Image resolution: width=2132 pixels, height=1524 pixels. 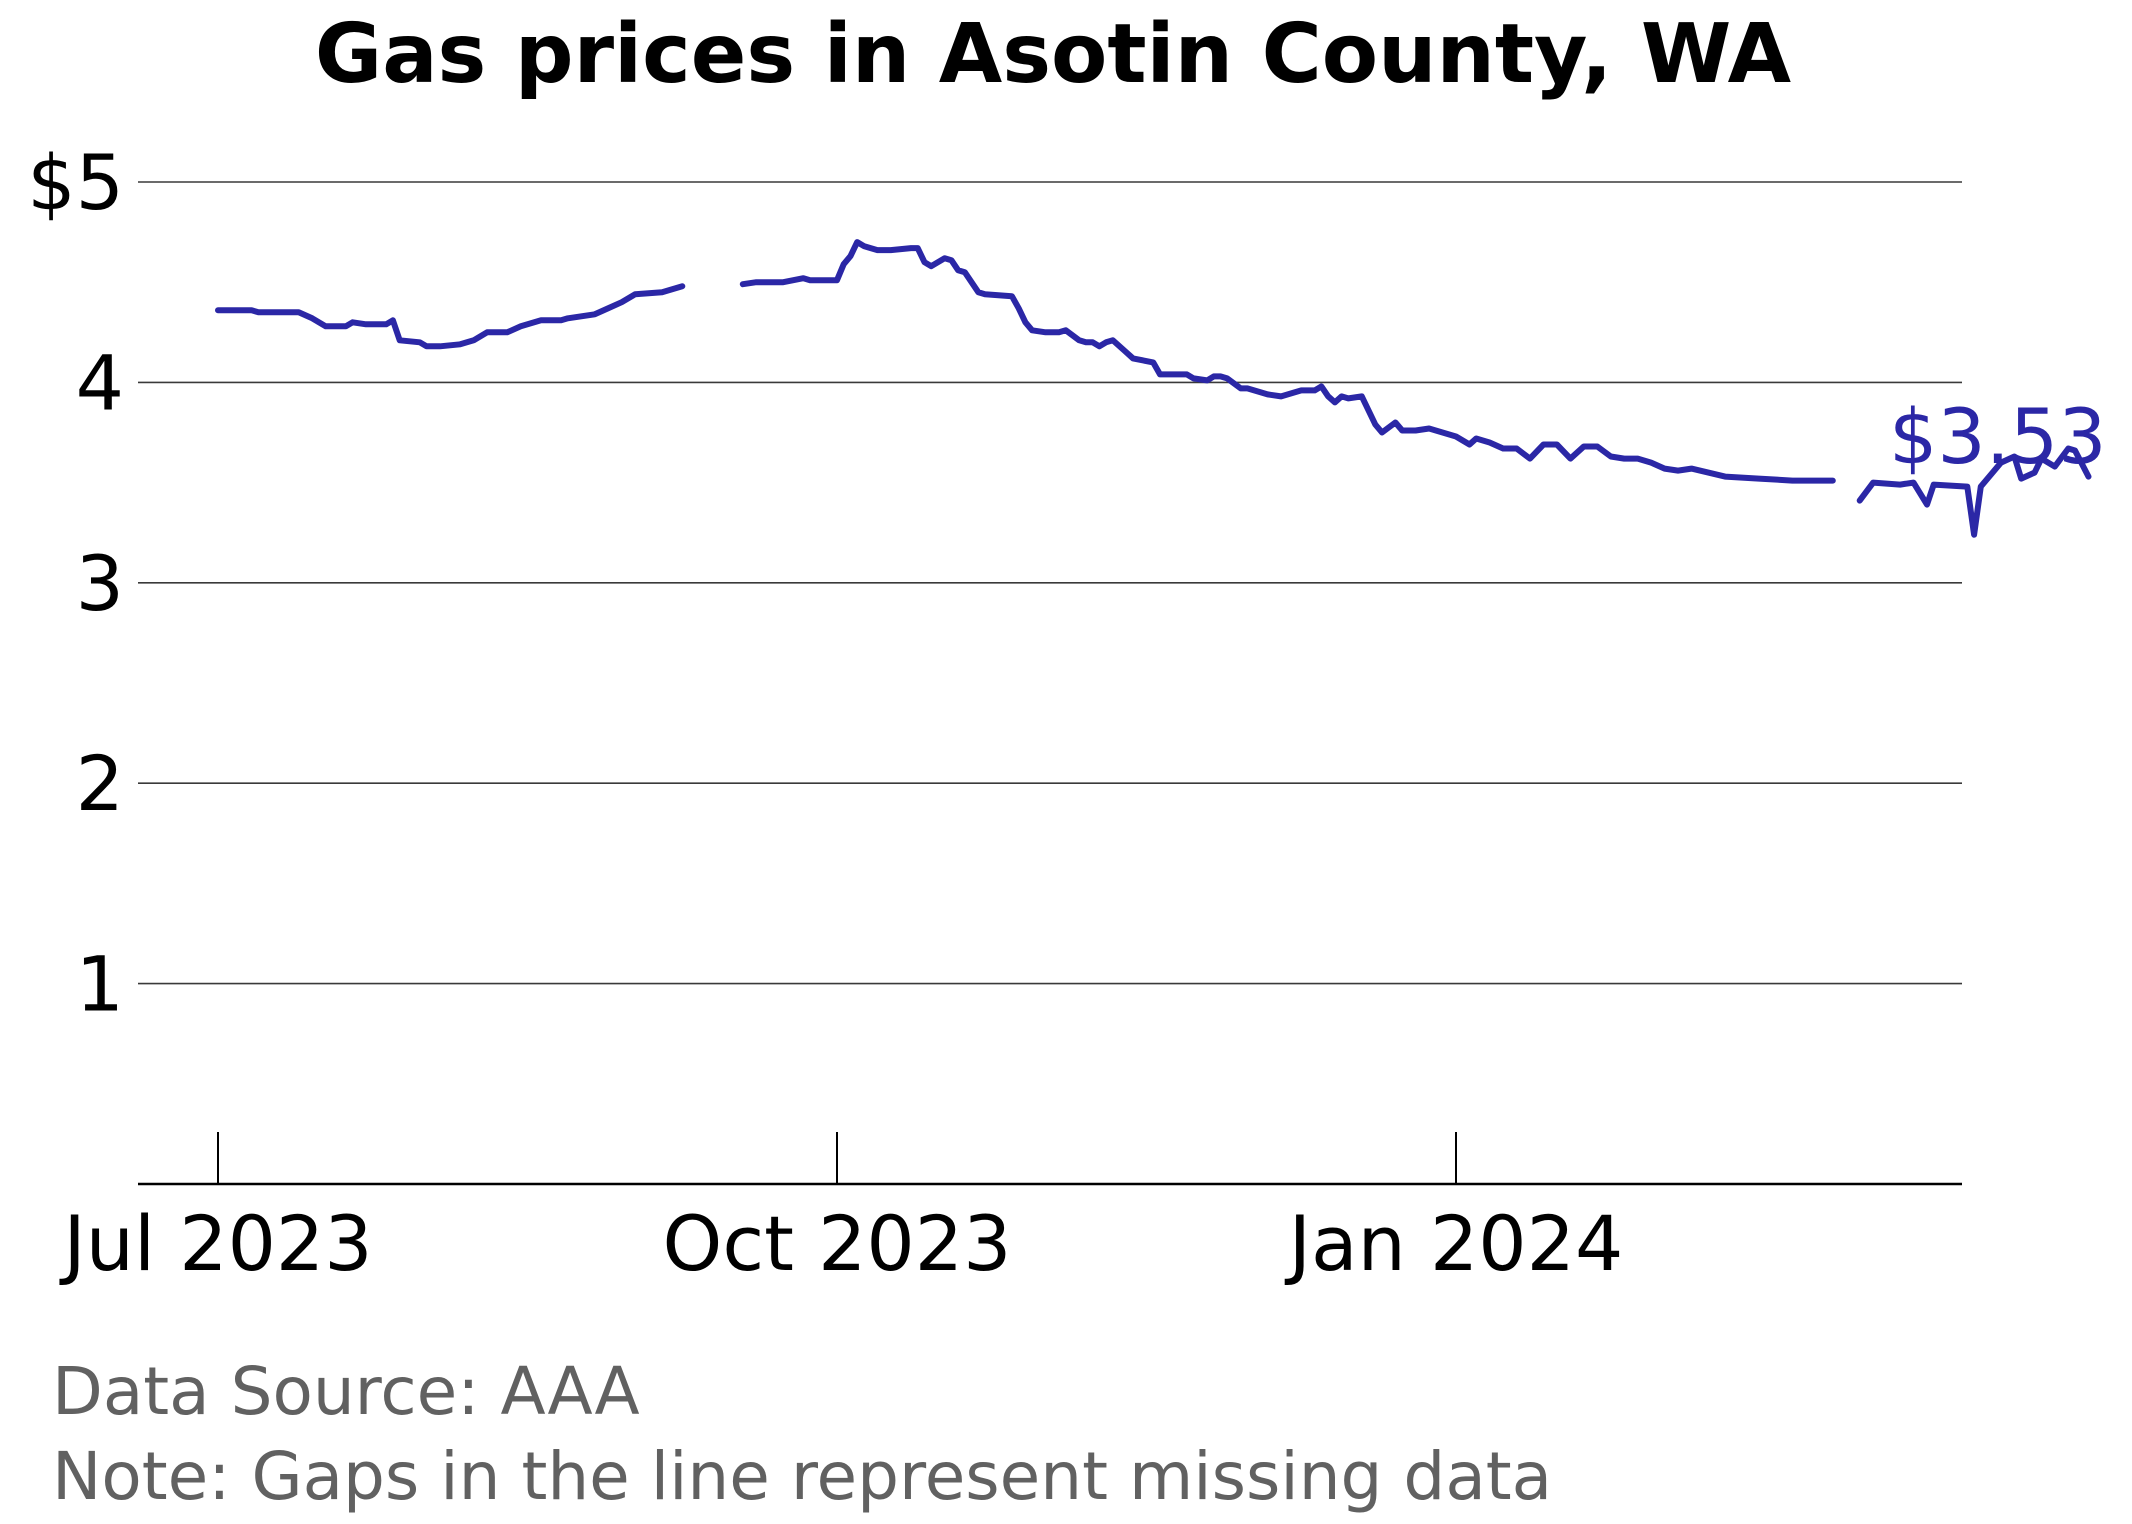 What do you see at coordinates (100, 382) in the screenshot?
I see `y-tick-label: 4` at bounding box center [100, 382].